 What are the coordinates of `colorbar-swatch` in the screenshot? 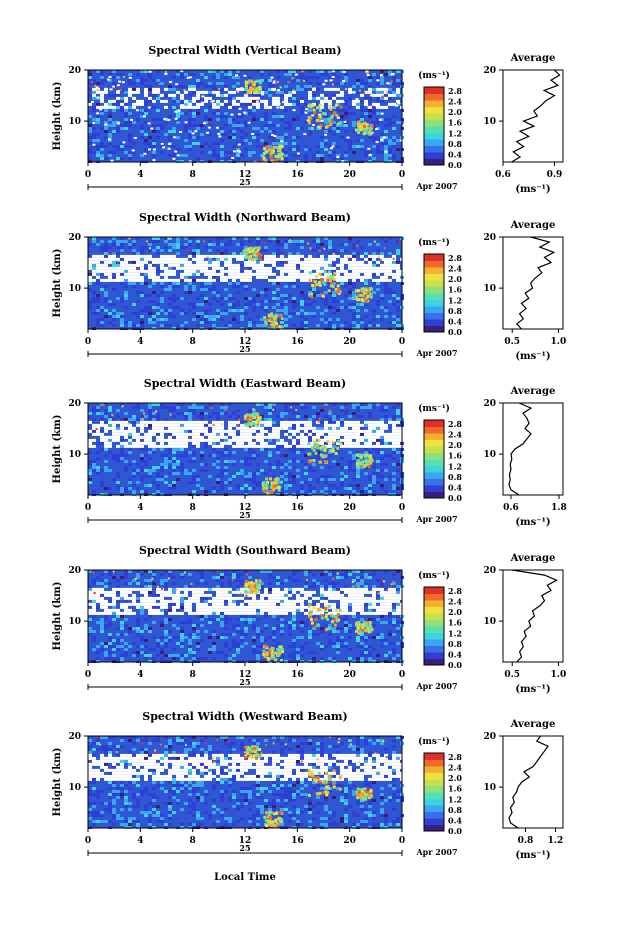 It's located at (434, 116).